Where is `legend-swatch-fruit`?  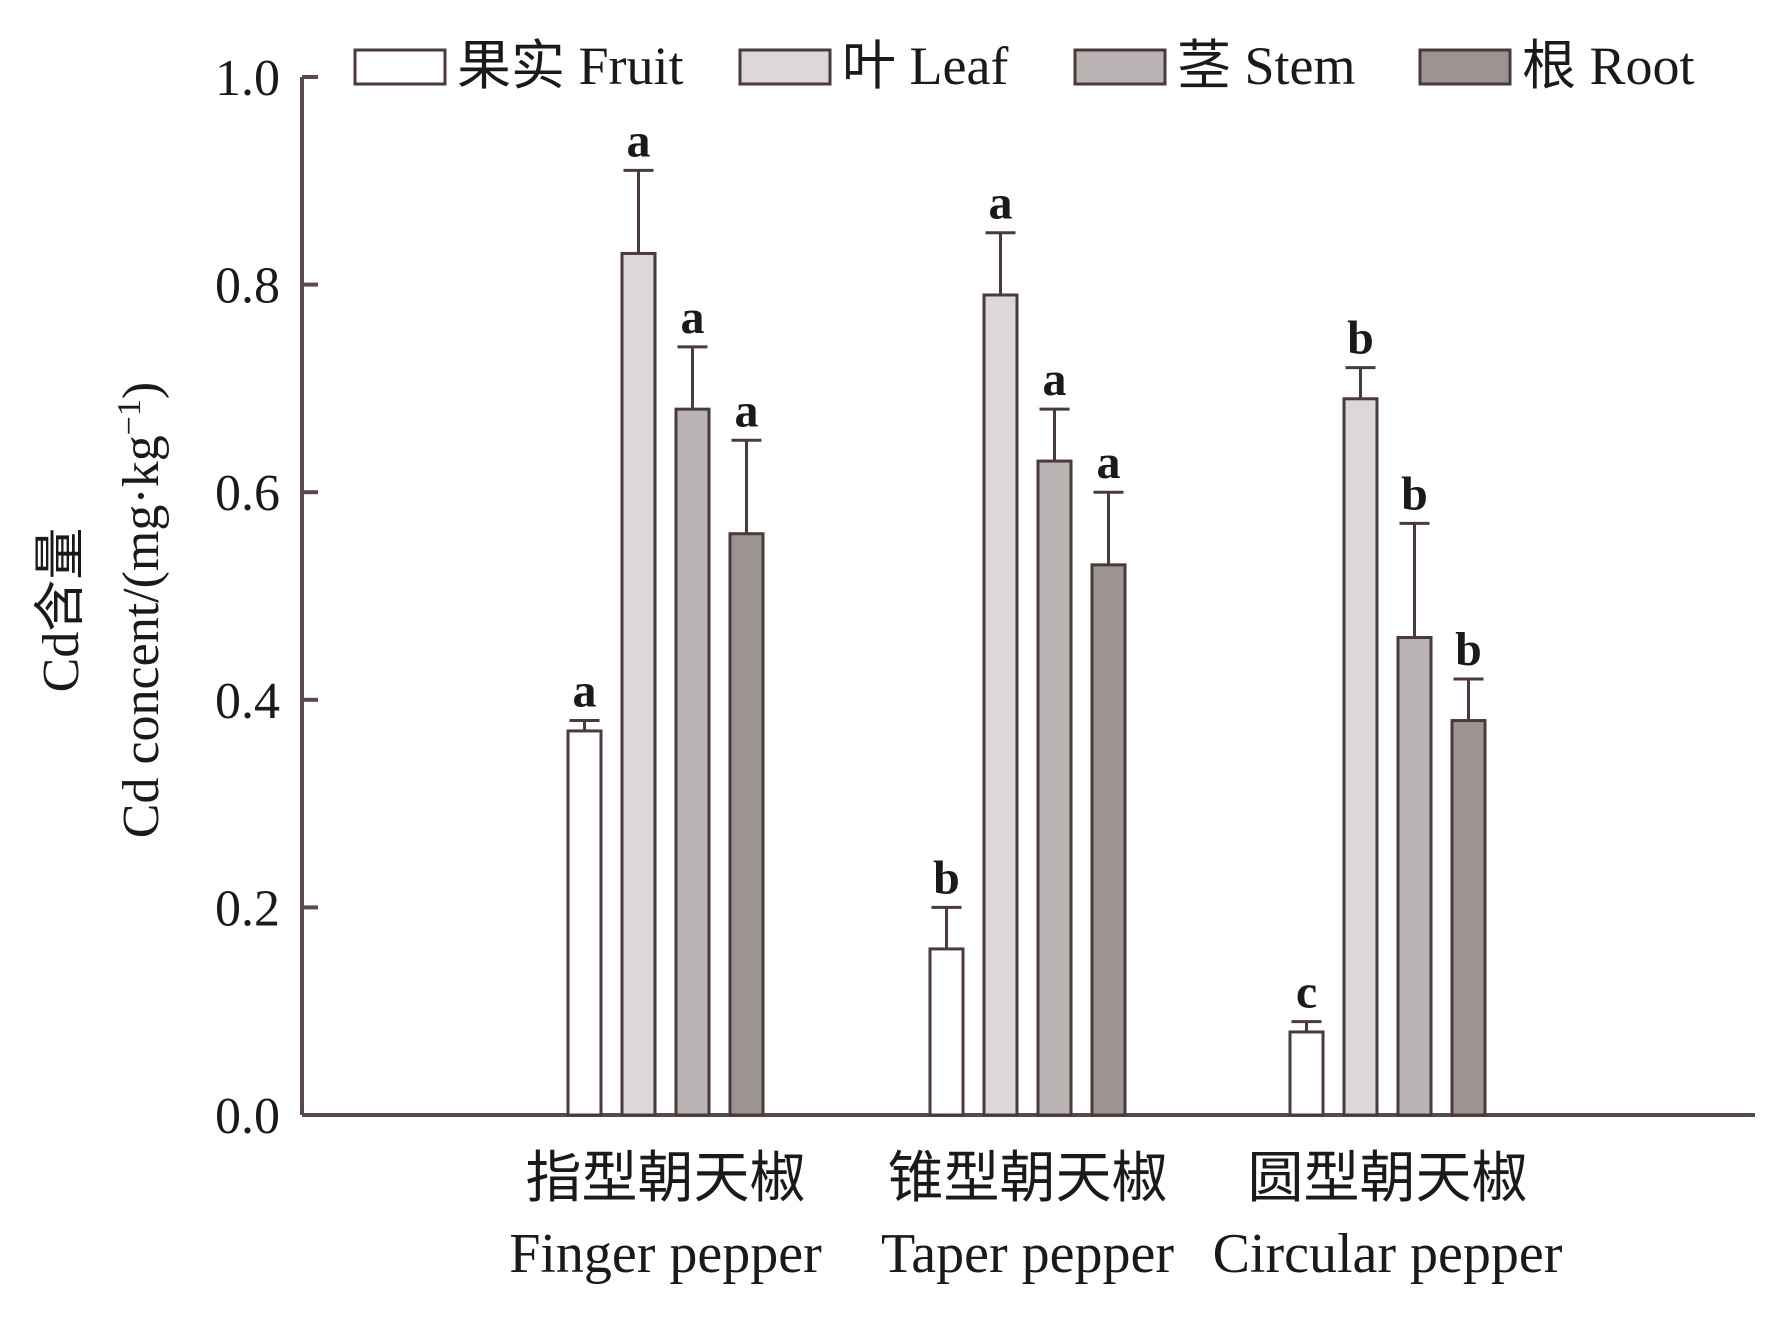
legend-swatch-fruit is located at coordinates (400, 67).